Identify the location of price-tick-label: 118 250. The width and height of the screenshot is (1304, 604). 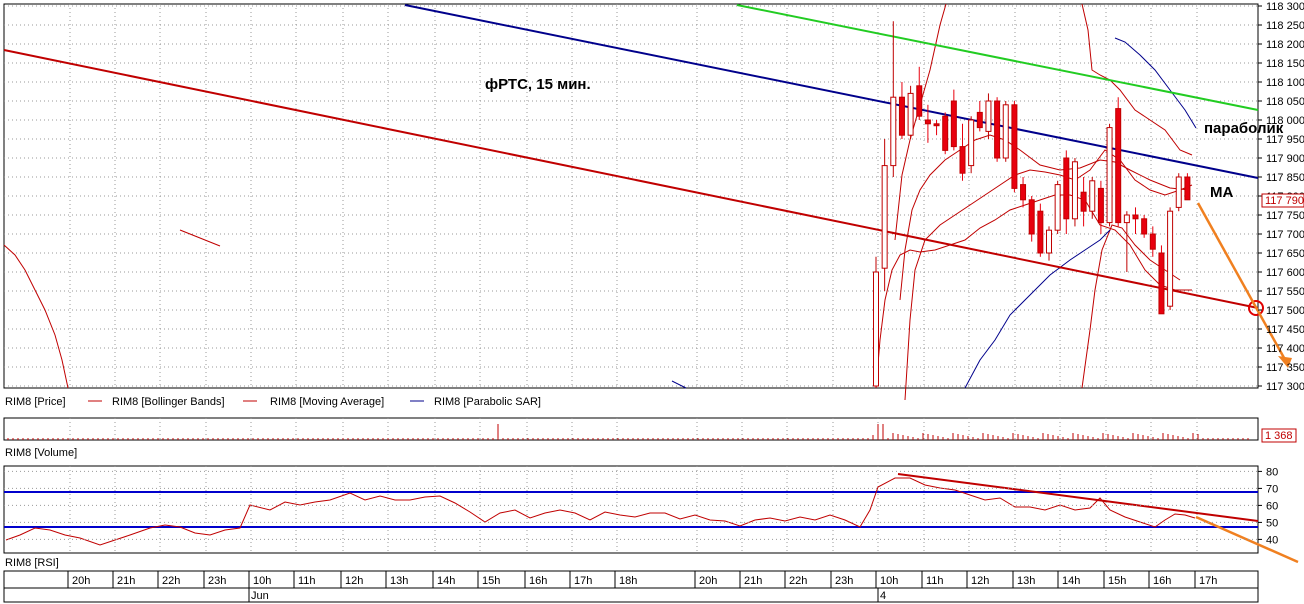
(1285, 26).